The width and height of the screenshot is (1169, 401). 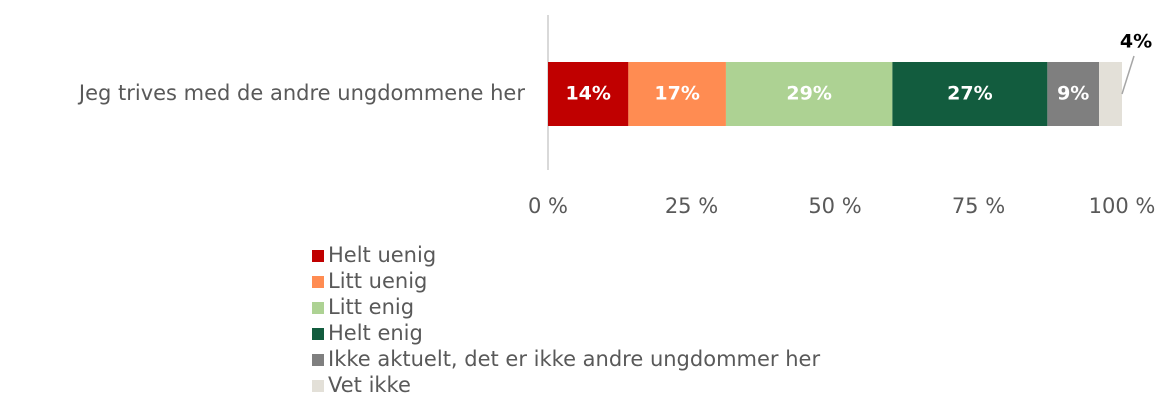 What do you see at coordinates (1128, 75) in the screenshot?
I see `leader-line` at bounding box center [1128, 75].